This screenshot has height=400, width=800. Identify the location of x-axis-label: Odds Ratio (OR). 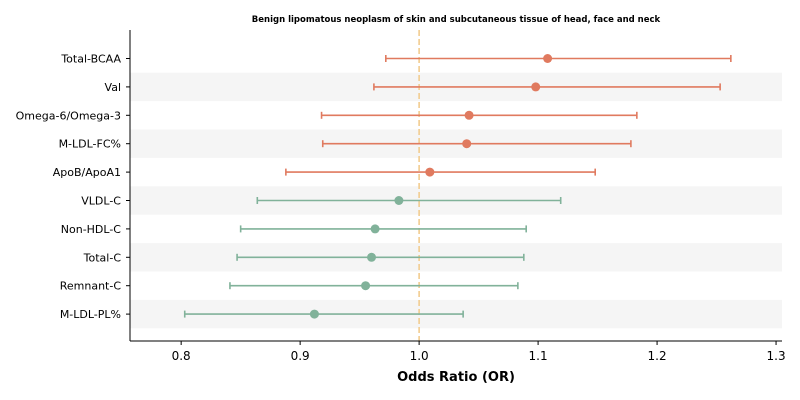
(456, 377).